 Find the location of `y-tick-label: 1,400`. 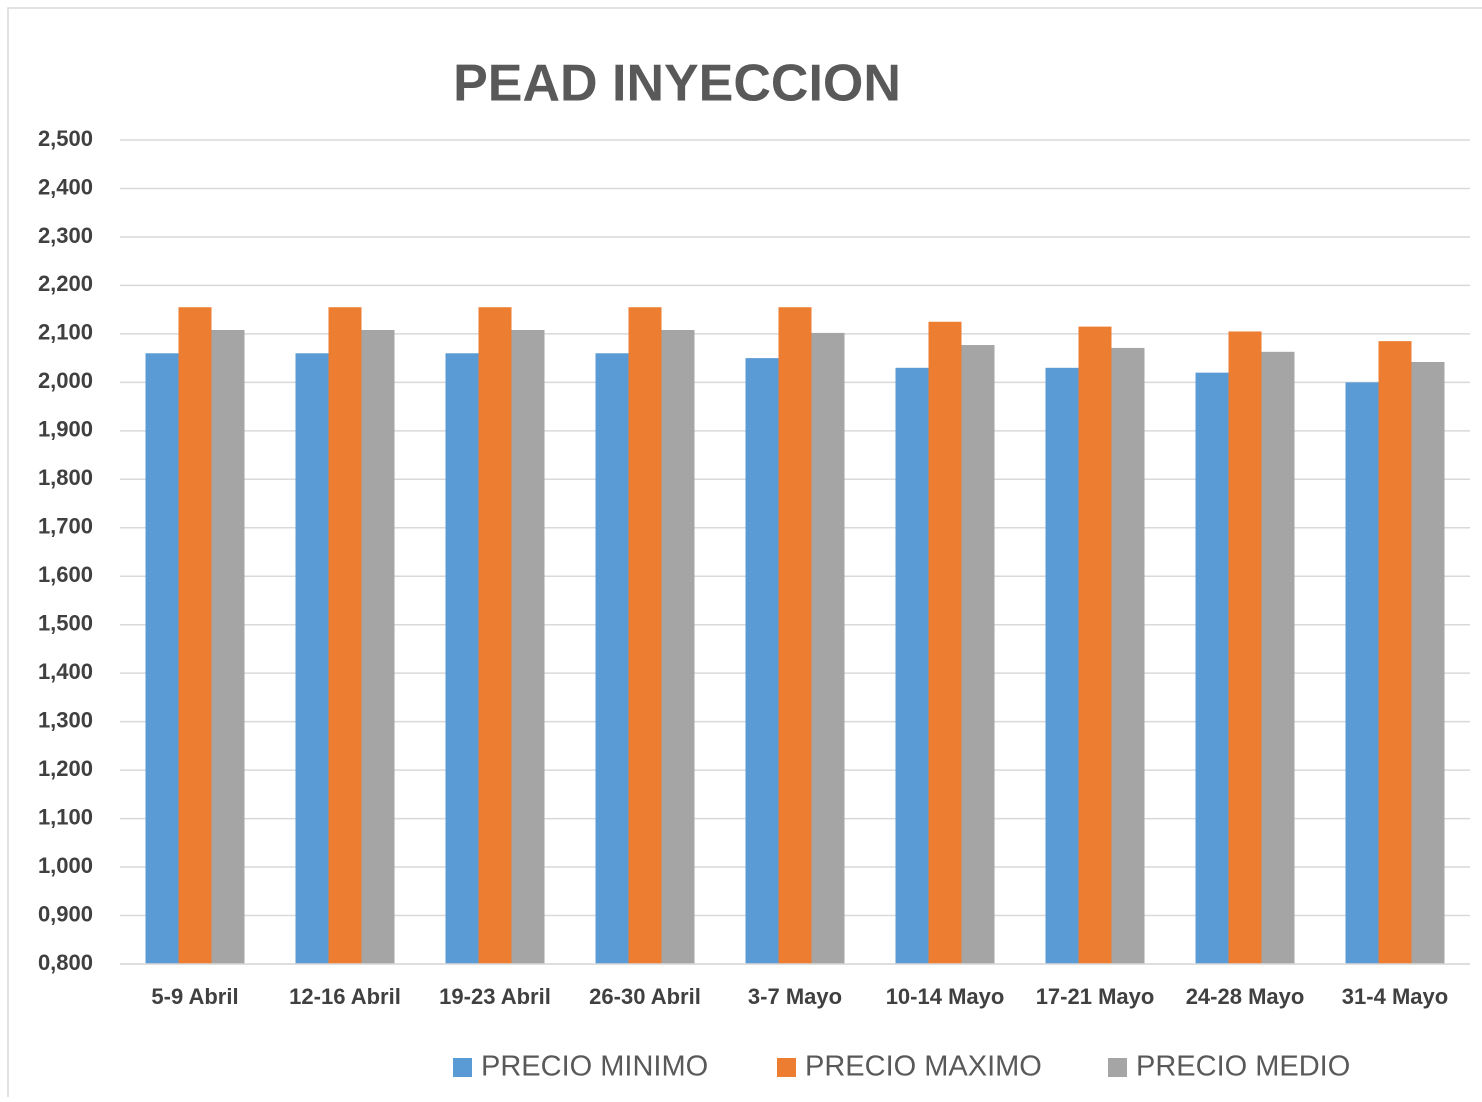

y-tick-label: 1,400 is located at coordinates (65, 671).